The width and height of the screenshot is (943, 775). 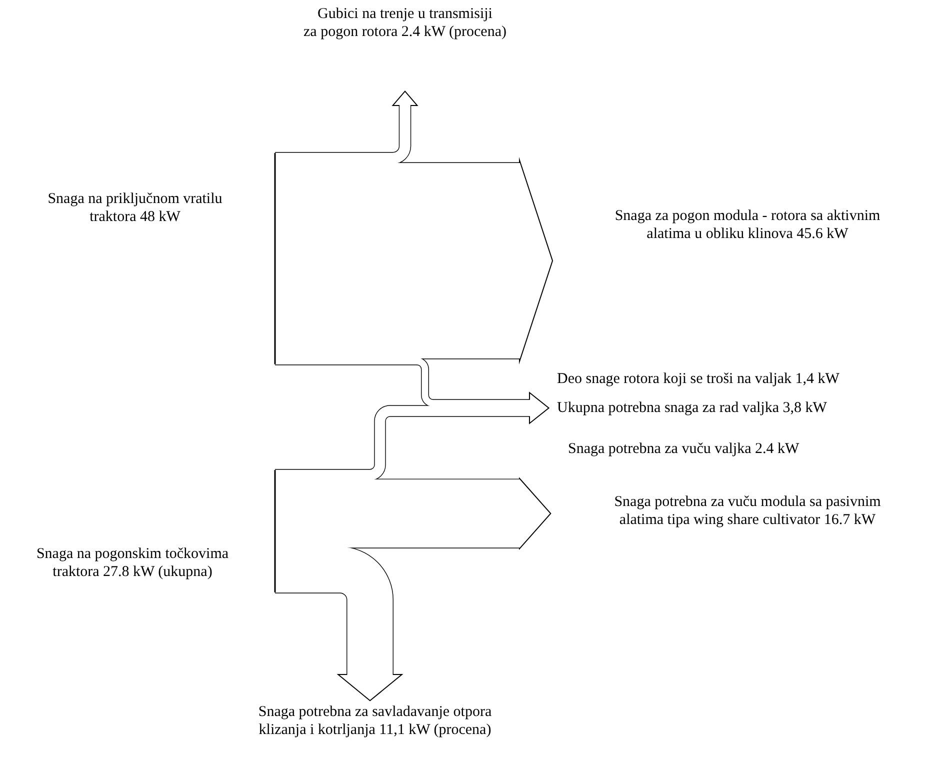 I want to click on data-label: 11,1 kW (procena), so click(x=435, y=730).